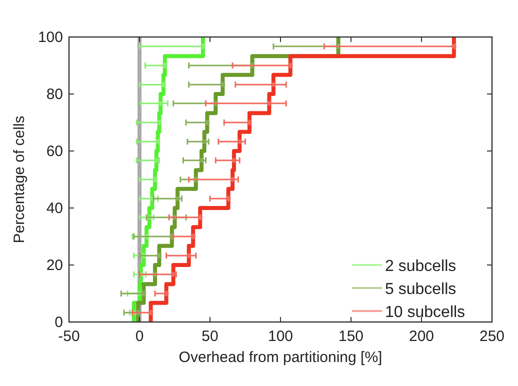 The height and width of the screenshot is (386, 518). Describe the element at coordinates (54, 151) in the screenshot. I see `y-tick-label: 60` at that location.